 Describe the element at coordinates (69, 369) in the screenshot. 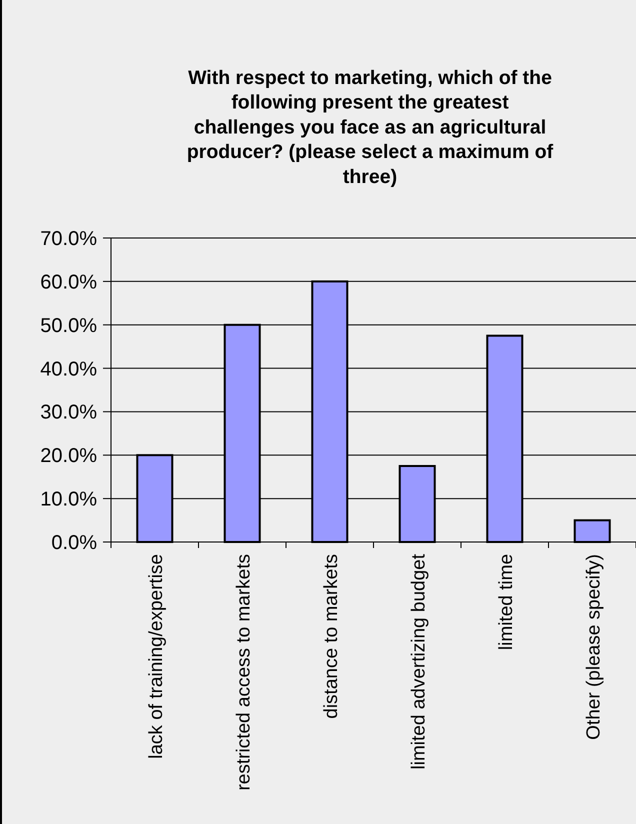

I see `y-tick-label: 40.0%` at that location.